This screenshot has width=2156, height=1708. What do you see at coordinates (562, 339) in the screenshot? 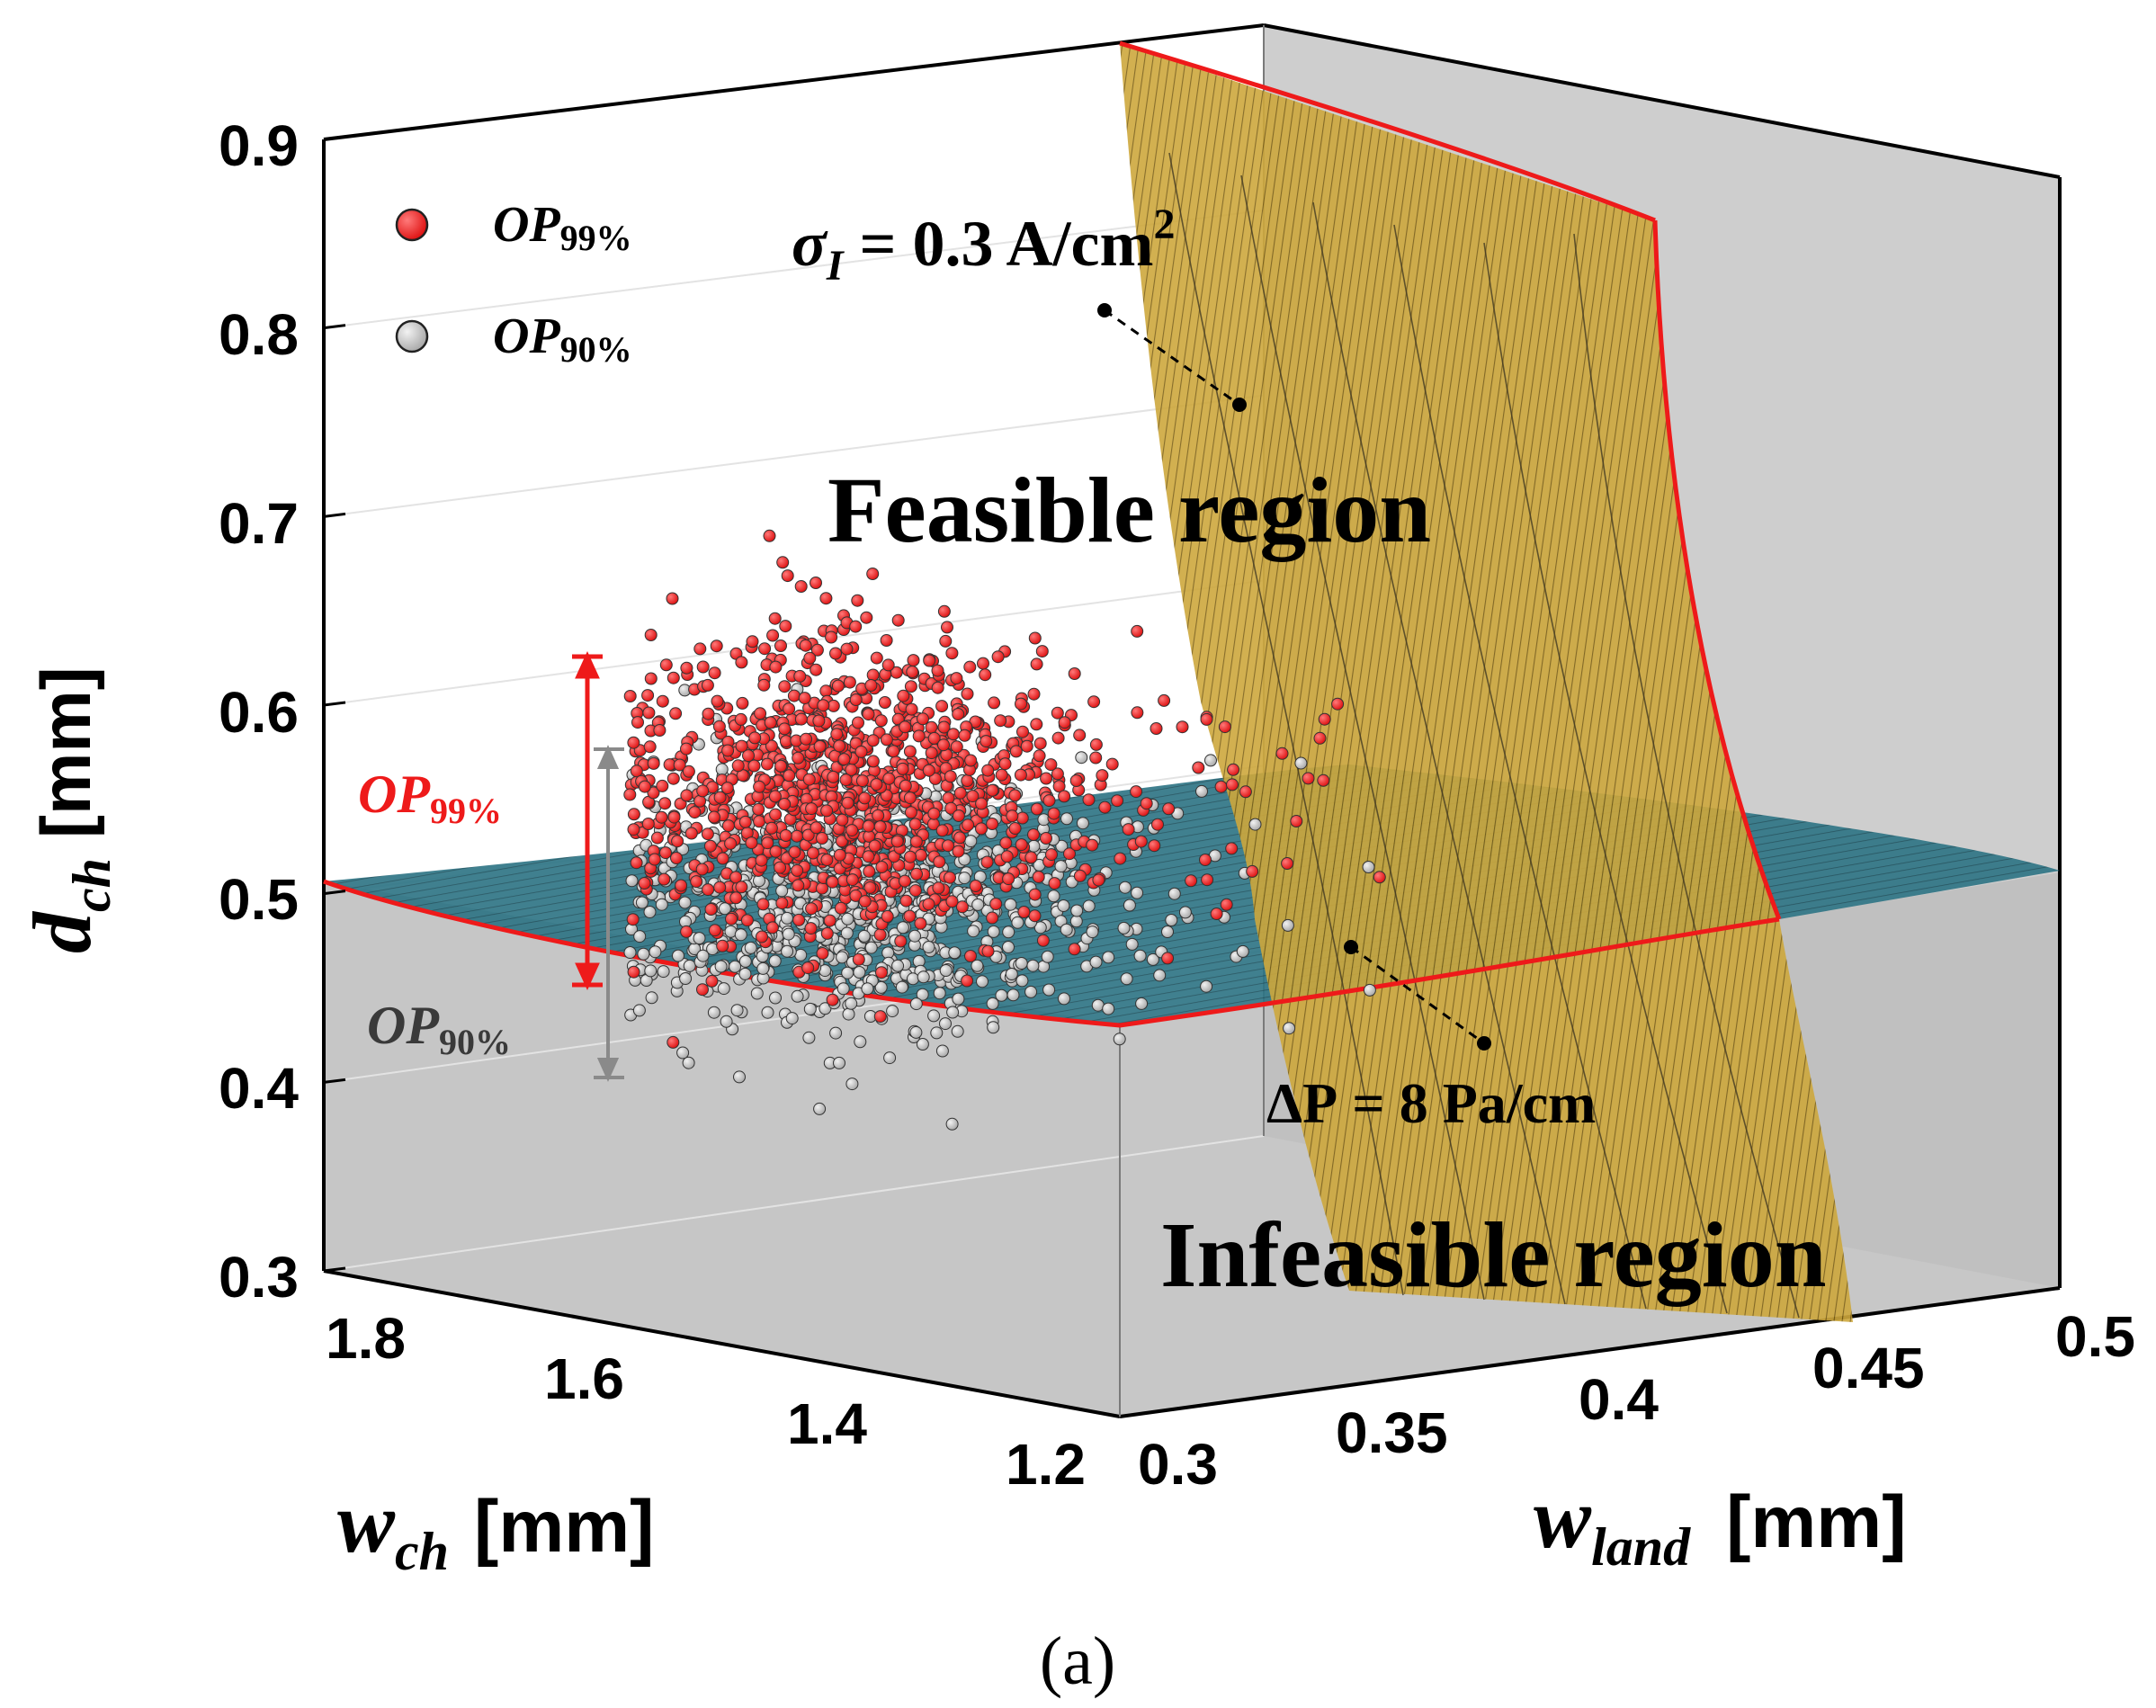
I see `svg-text: OP90%` at bounding box center [562, 339].